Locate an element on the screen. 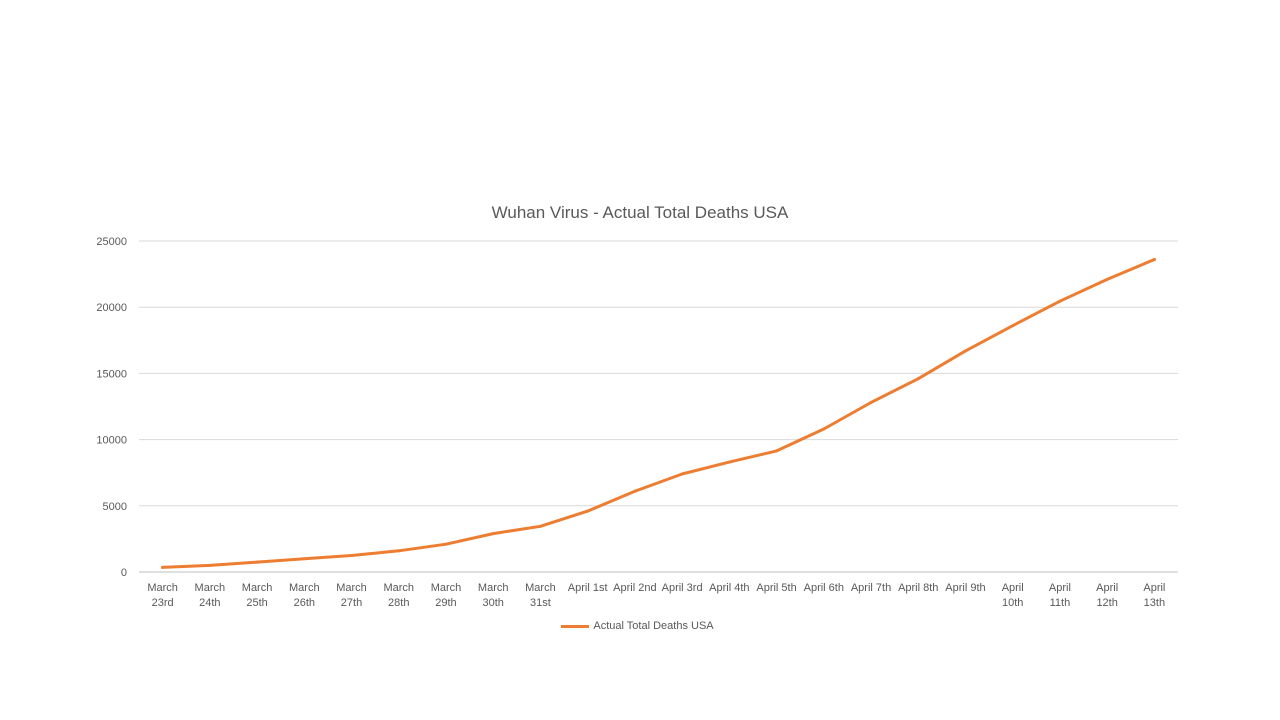 The image size is (1280, 720). y-tick-label: 20000 is located at coordinates (111, 308).